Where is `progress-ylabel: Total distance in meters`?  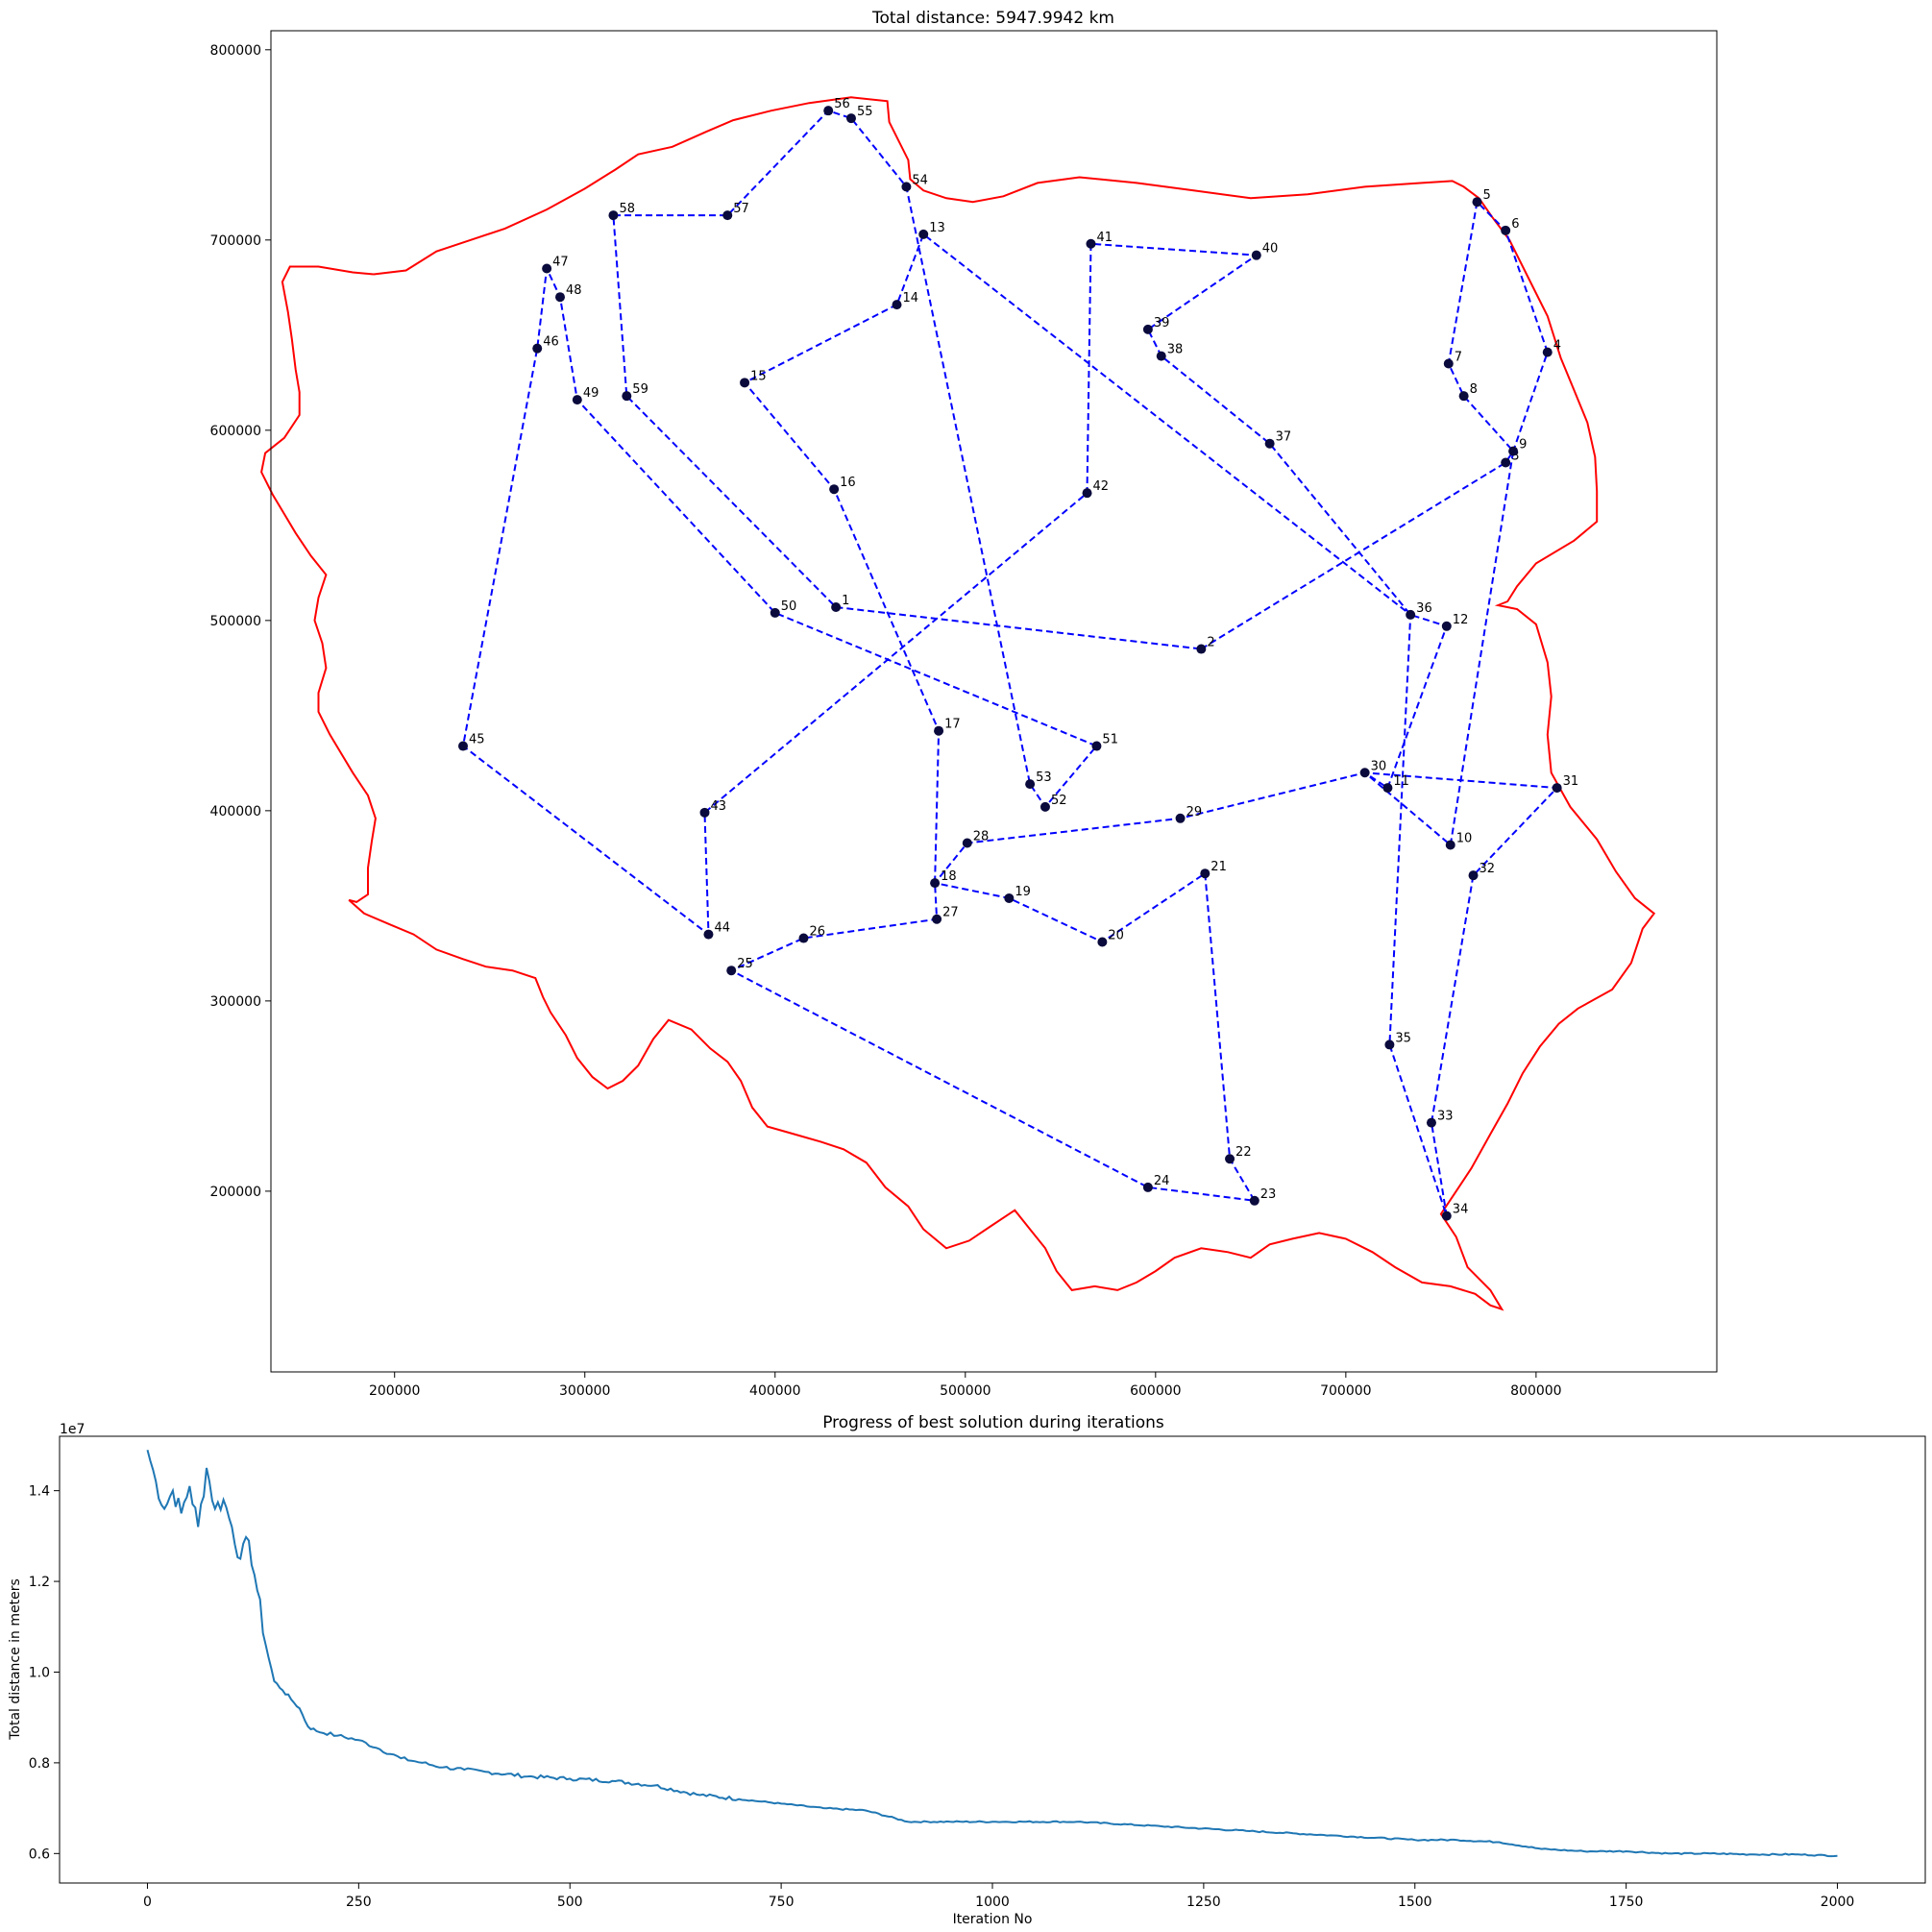 progress-ylabel: Total distance in meters is located at coordinates (15, 1659).